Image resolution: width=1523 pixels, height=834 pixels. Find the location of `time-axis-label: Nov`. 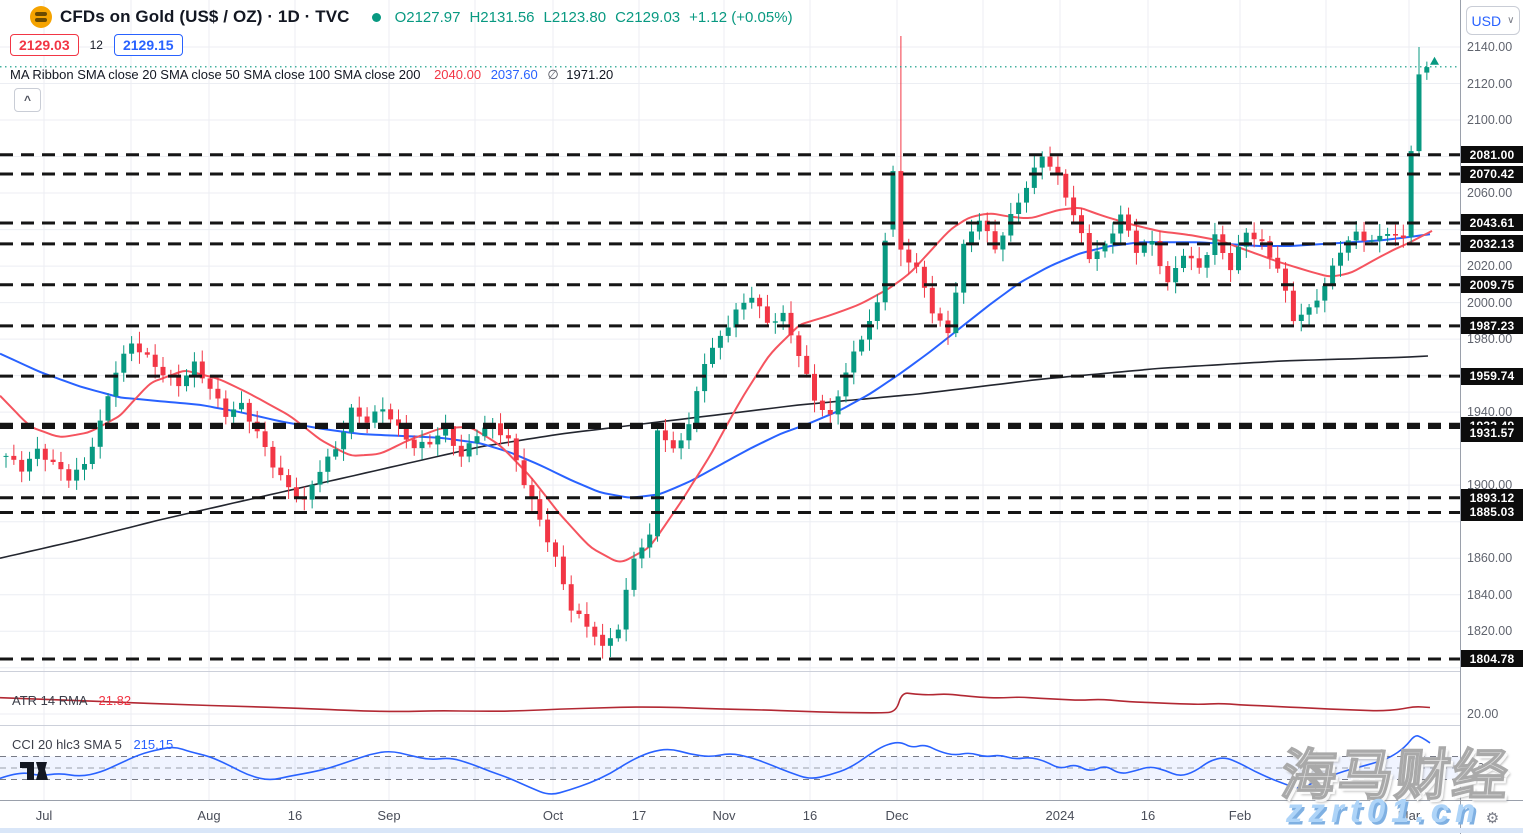

time-axis-label: Nov is located at coordinates (724, 815).